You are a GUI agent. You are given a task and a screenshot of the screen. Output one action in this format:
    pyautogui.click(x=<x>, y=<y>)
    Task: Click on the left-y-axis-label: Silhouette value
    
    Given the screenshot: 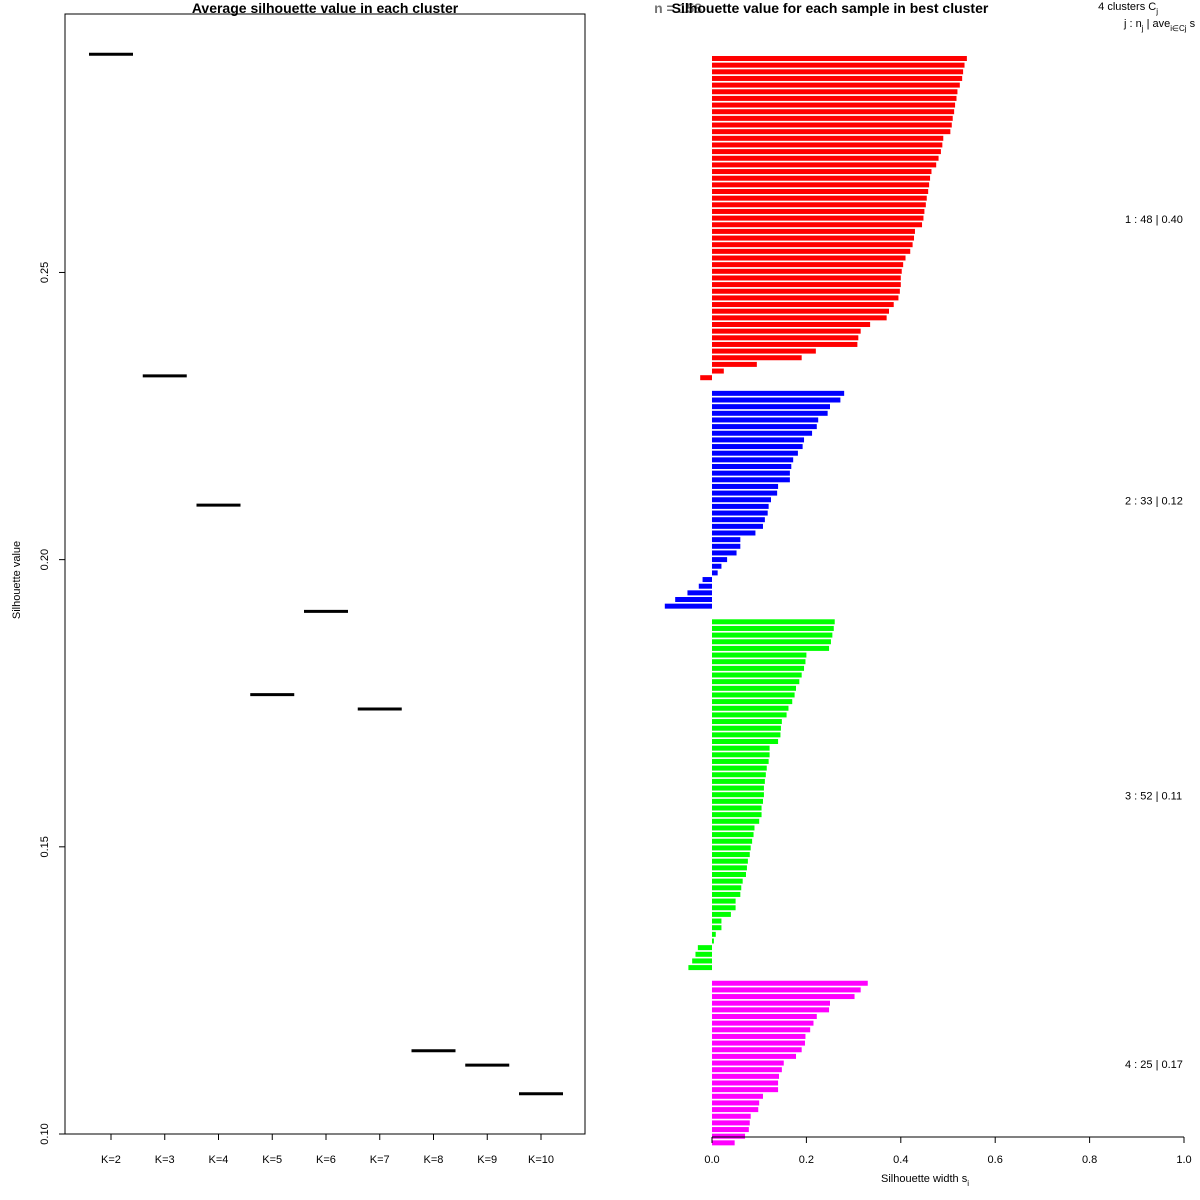 What is the action you would take?
    pyautogui.click(x=17, y=580)
    